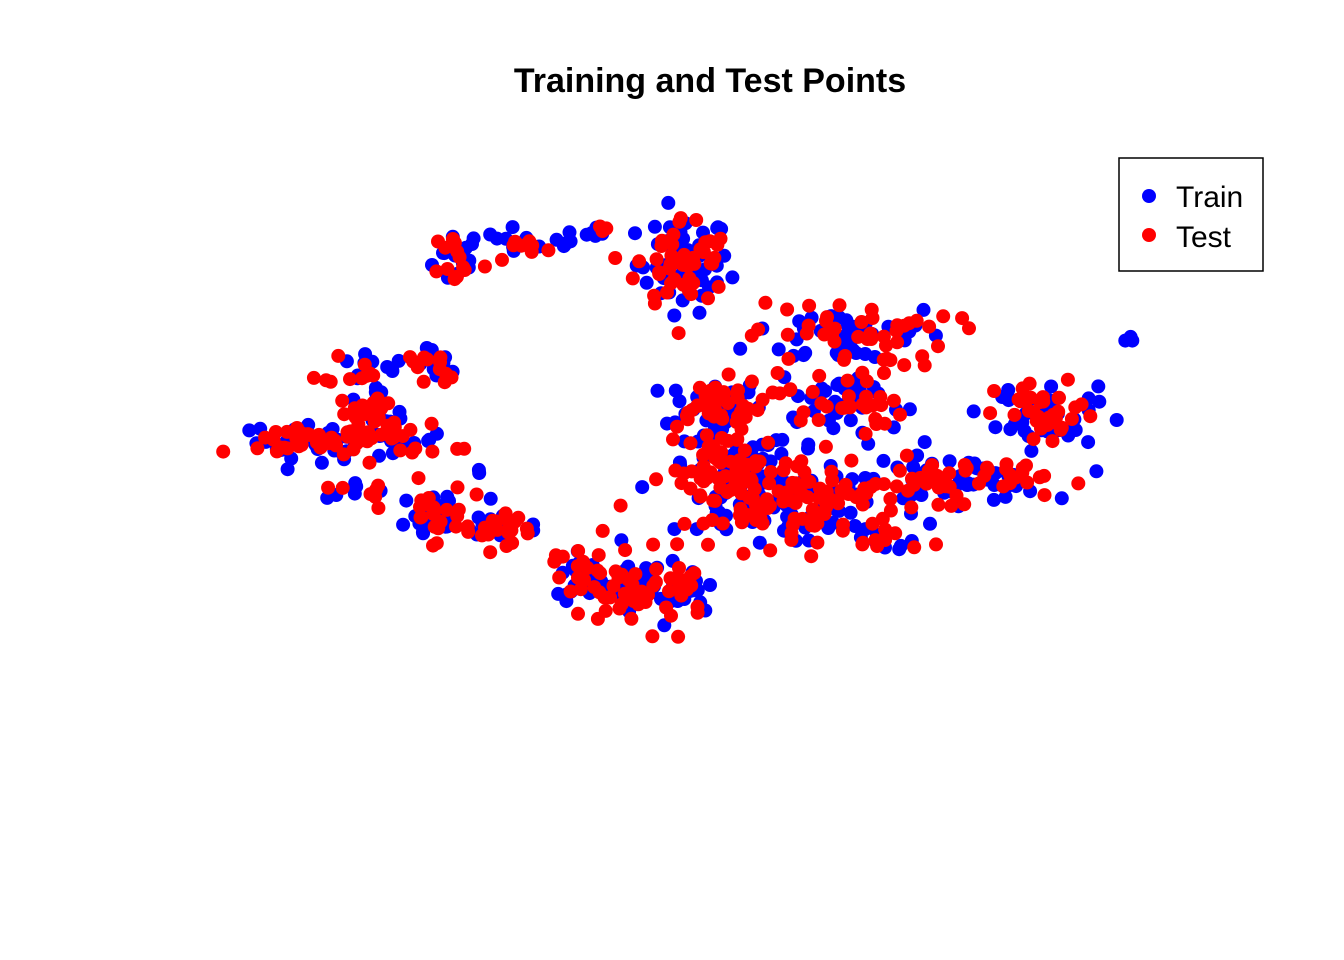 The height and width of the screenshot is (960, 1344). I want to click on chart-title: Training and Test Points, so click(710, 81).